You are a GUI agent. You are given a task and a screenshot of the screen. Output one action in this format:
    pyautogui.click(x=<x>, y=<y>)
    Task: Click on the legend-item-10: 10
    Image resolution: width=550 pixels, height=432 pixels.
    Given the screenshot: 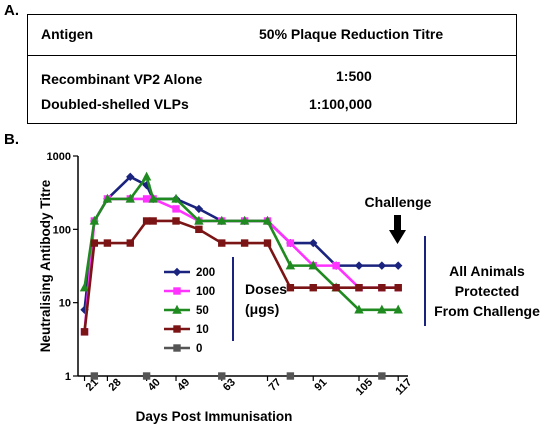 What is the action you would take?
    pyautogui.click(x=186, y=330)
    